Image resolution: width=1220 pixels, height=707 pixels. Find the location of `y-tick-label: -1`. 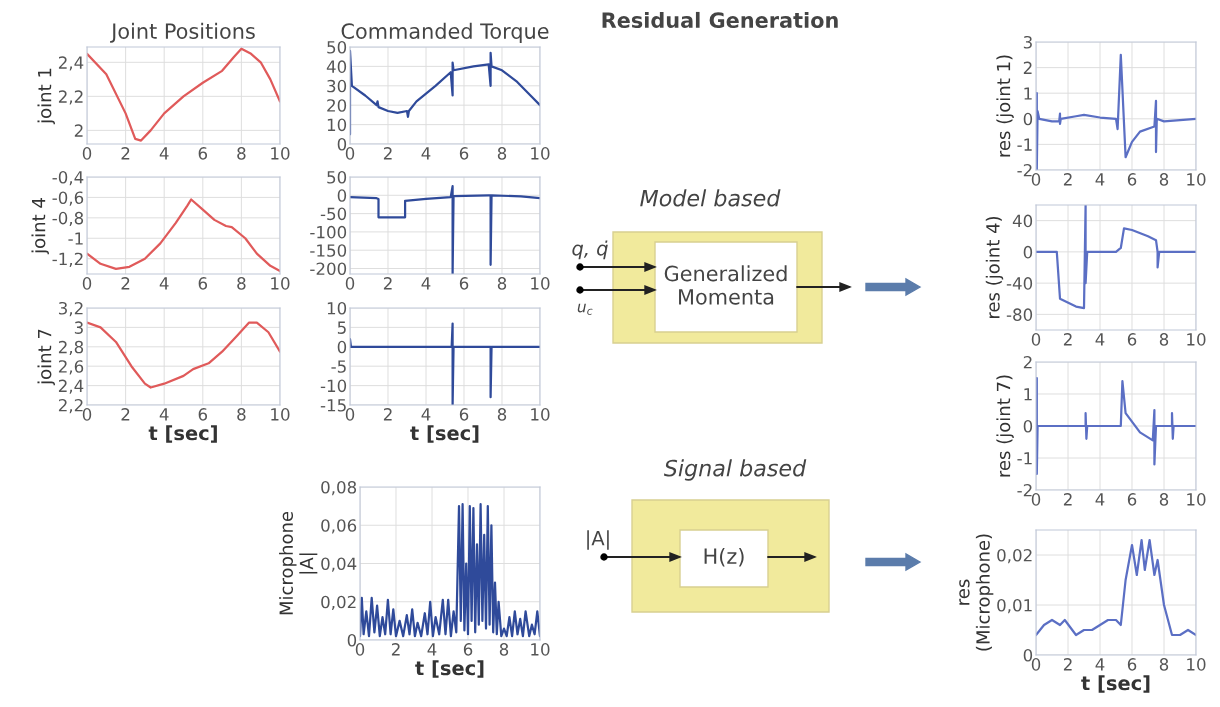

y-tick-label: -1 is located at coordinates (75, 238).